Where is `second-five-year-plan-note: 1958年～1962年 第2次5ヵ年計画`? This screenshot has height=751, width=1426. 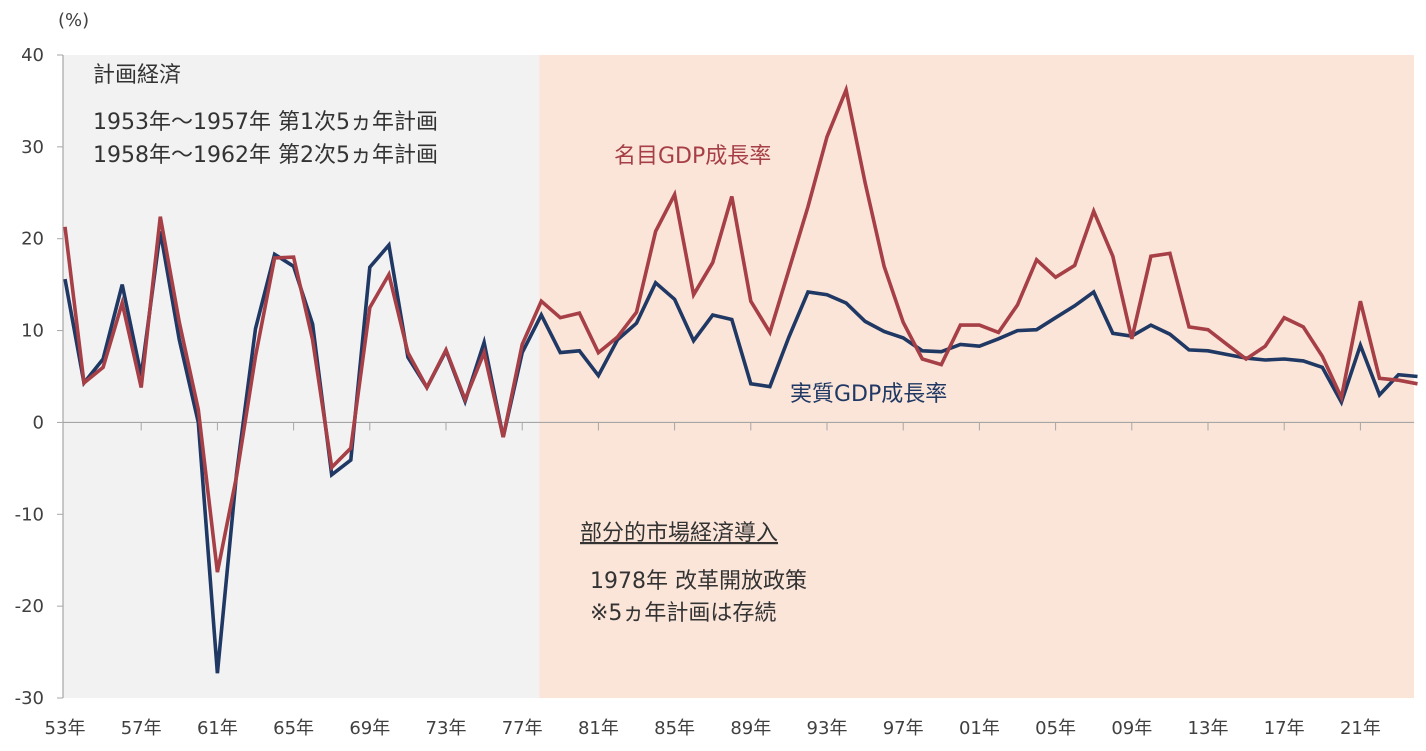 second-five-year-plan-note: 1958年～1962年 第2次5ヵ年計画 is located at coordinates (265, 155).